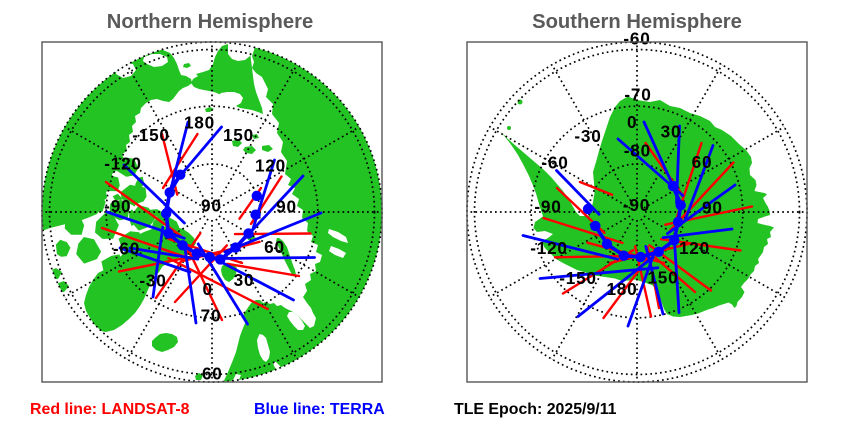 The height and width of the screenshot is (425, 850). What do you see at coordinates (319, 409) in the screenshot?
I see `svg-text: Blue line: TERRA` at bounding box center [319, 409].